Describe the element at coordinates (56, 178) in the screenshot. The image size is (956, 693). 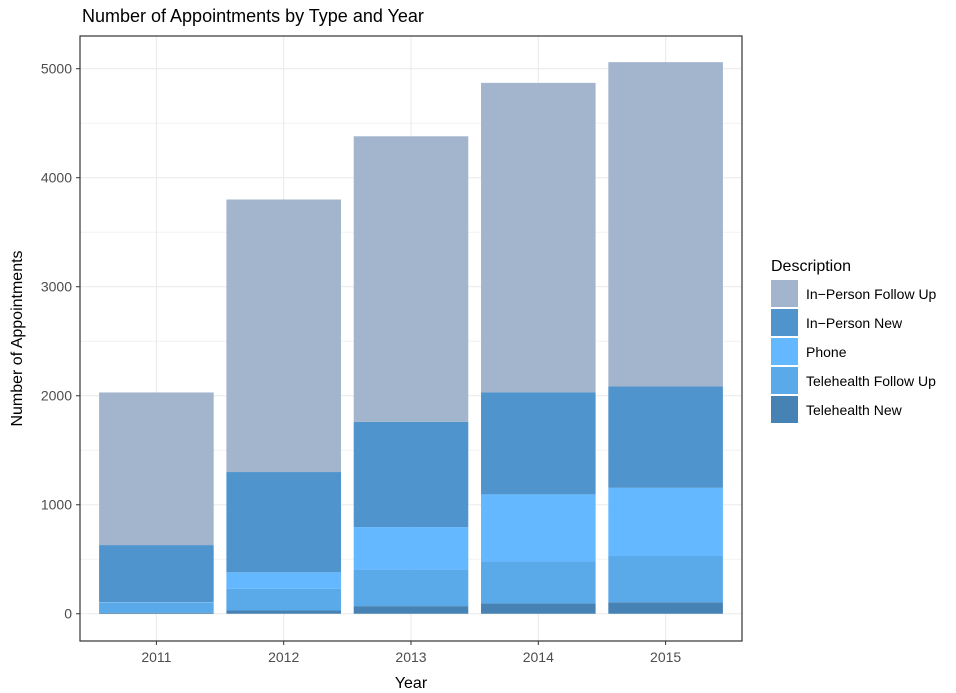
I see `y-tick-label: 4000` at that location.